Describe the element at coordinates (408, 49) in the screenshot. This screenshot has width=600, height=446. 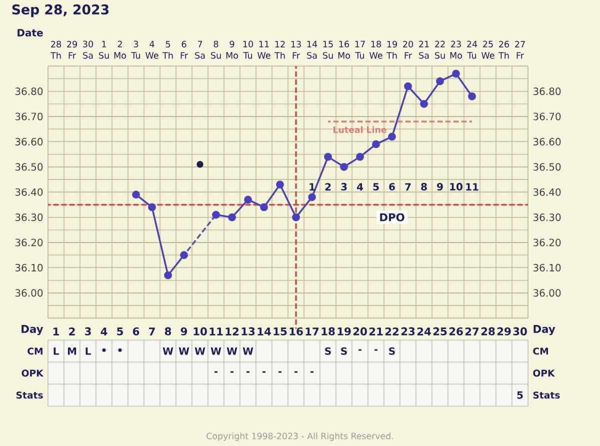
I see `x-tick-label: 20 Fr` at that location.